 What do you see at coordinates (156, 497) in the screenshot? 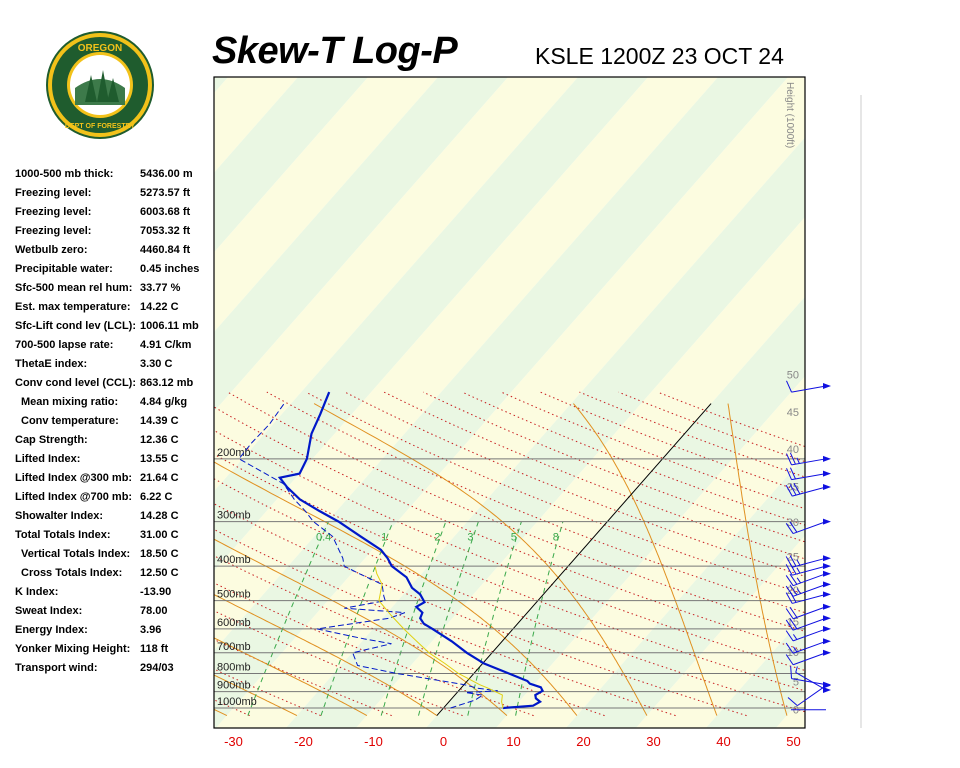
I see `stat-value: 6.22 C` at bounding box center [156, 497].